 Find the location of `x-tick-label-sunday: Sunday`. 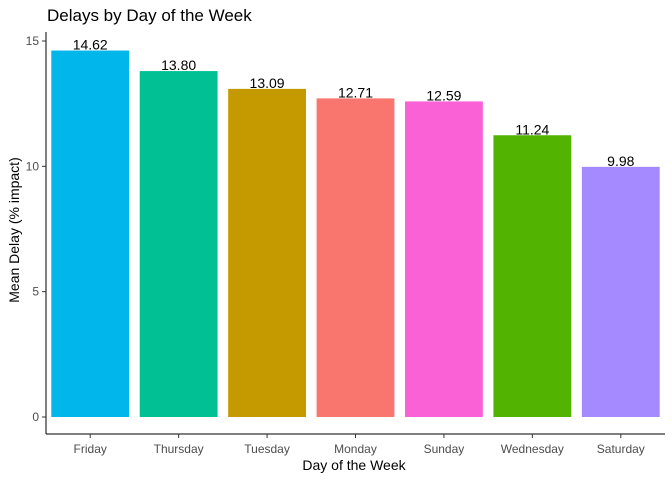

x-tick-label-sunday: Sunday is located at coordinates (444, 449).